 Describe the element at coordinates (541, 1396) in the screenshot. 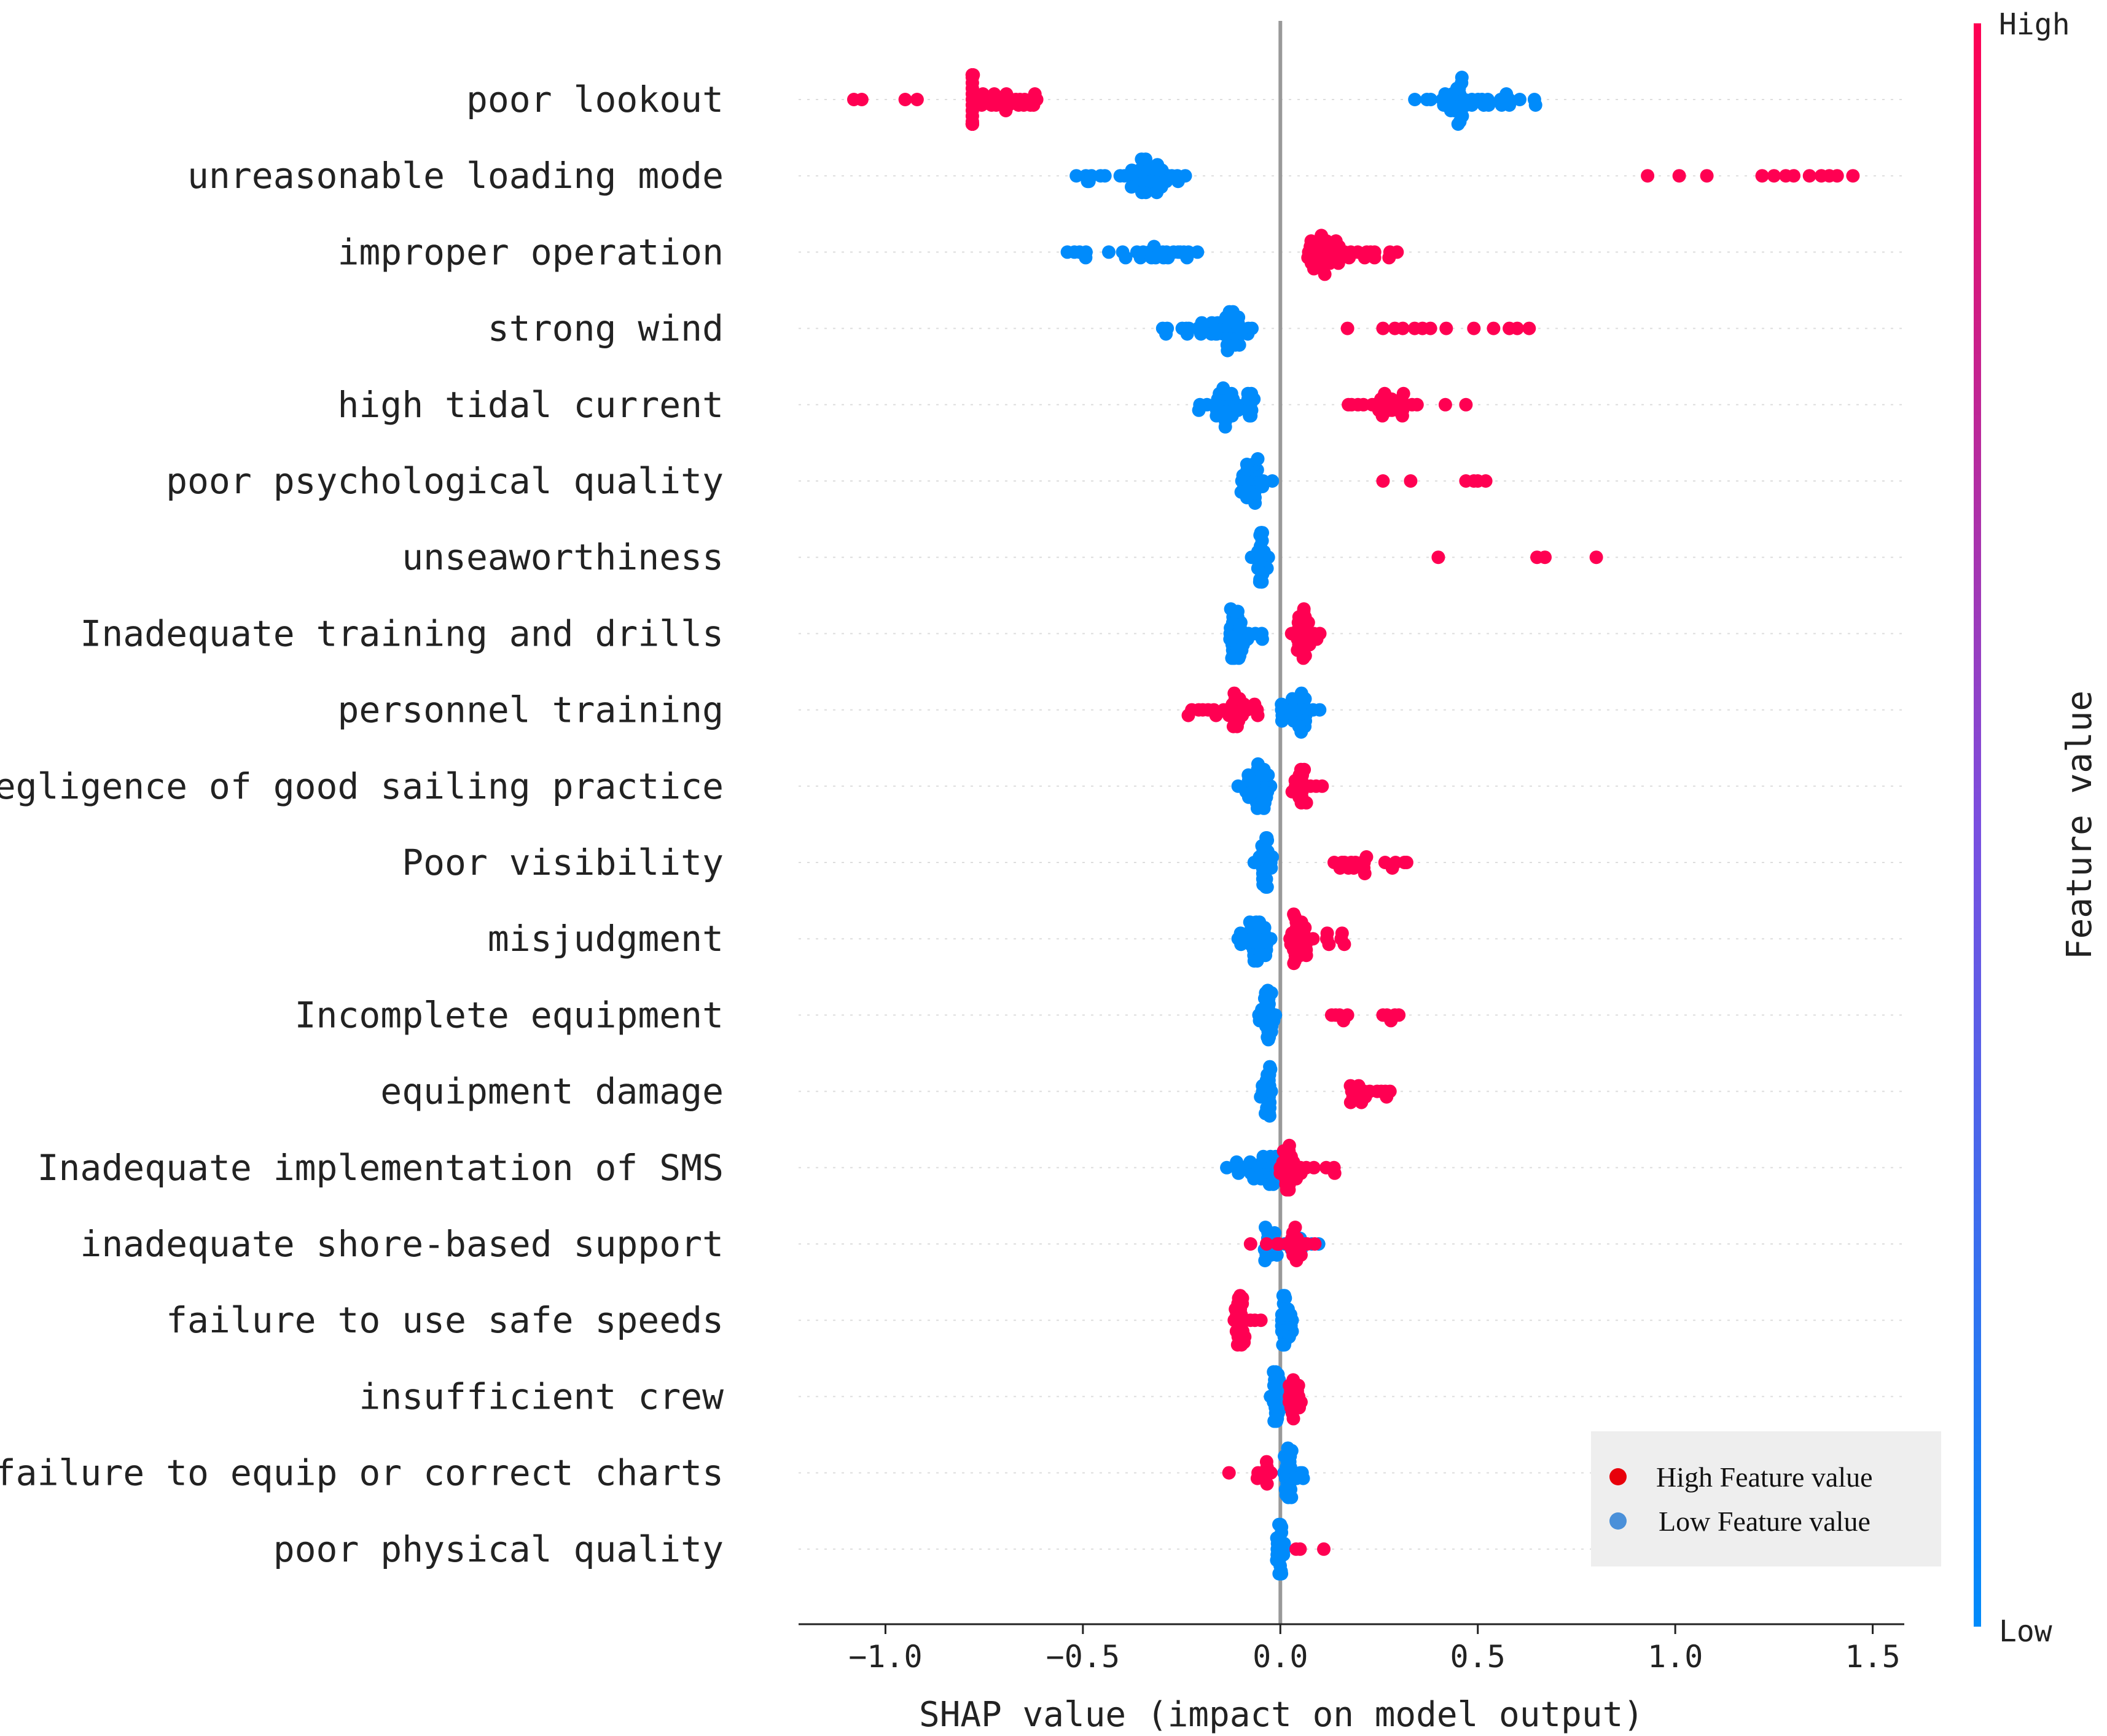

I see `feature-label: insufficient crew` at that location.